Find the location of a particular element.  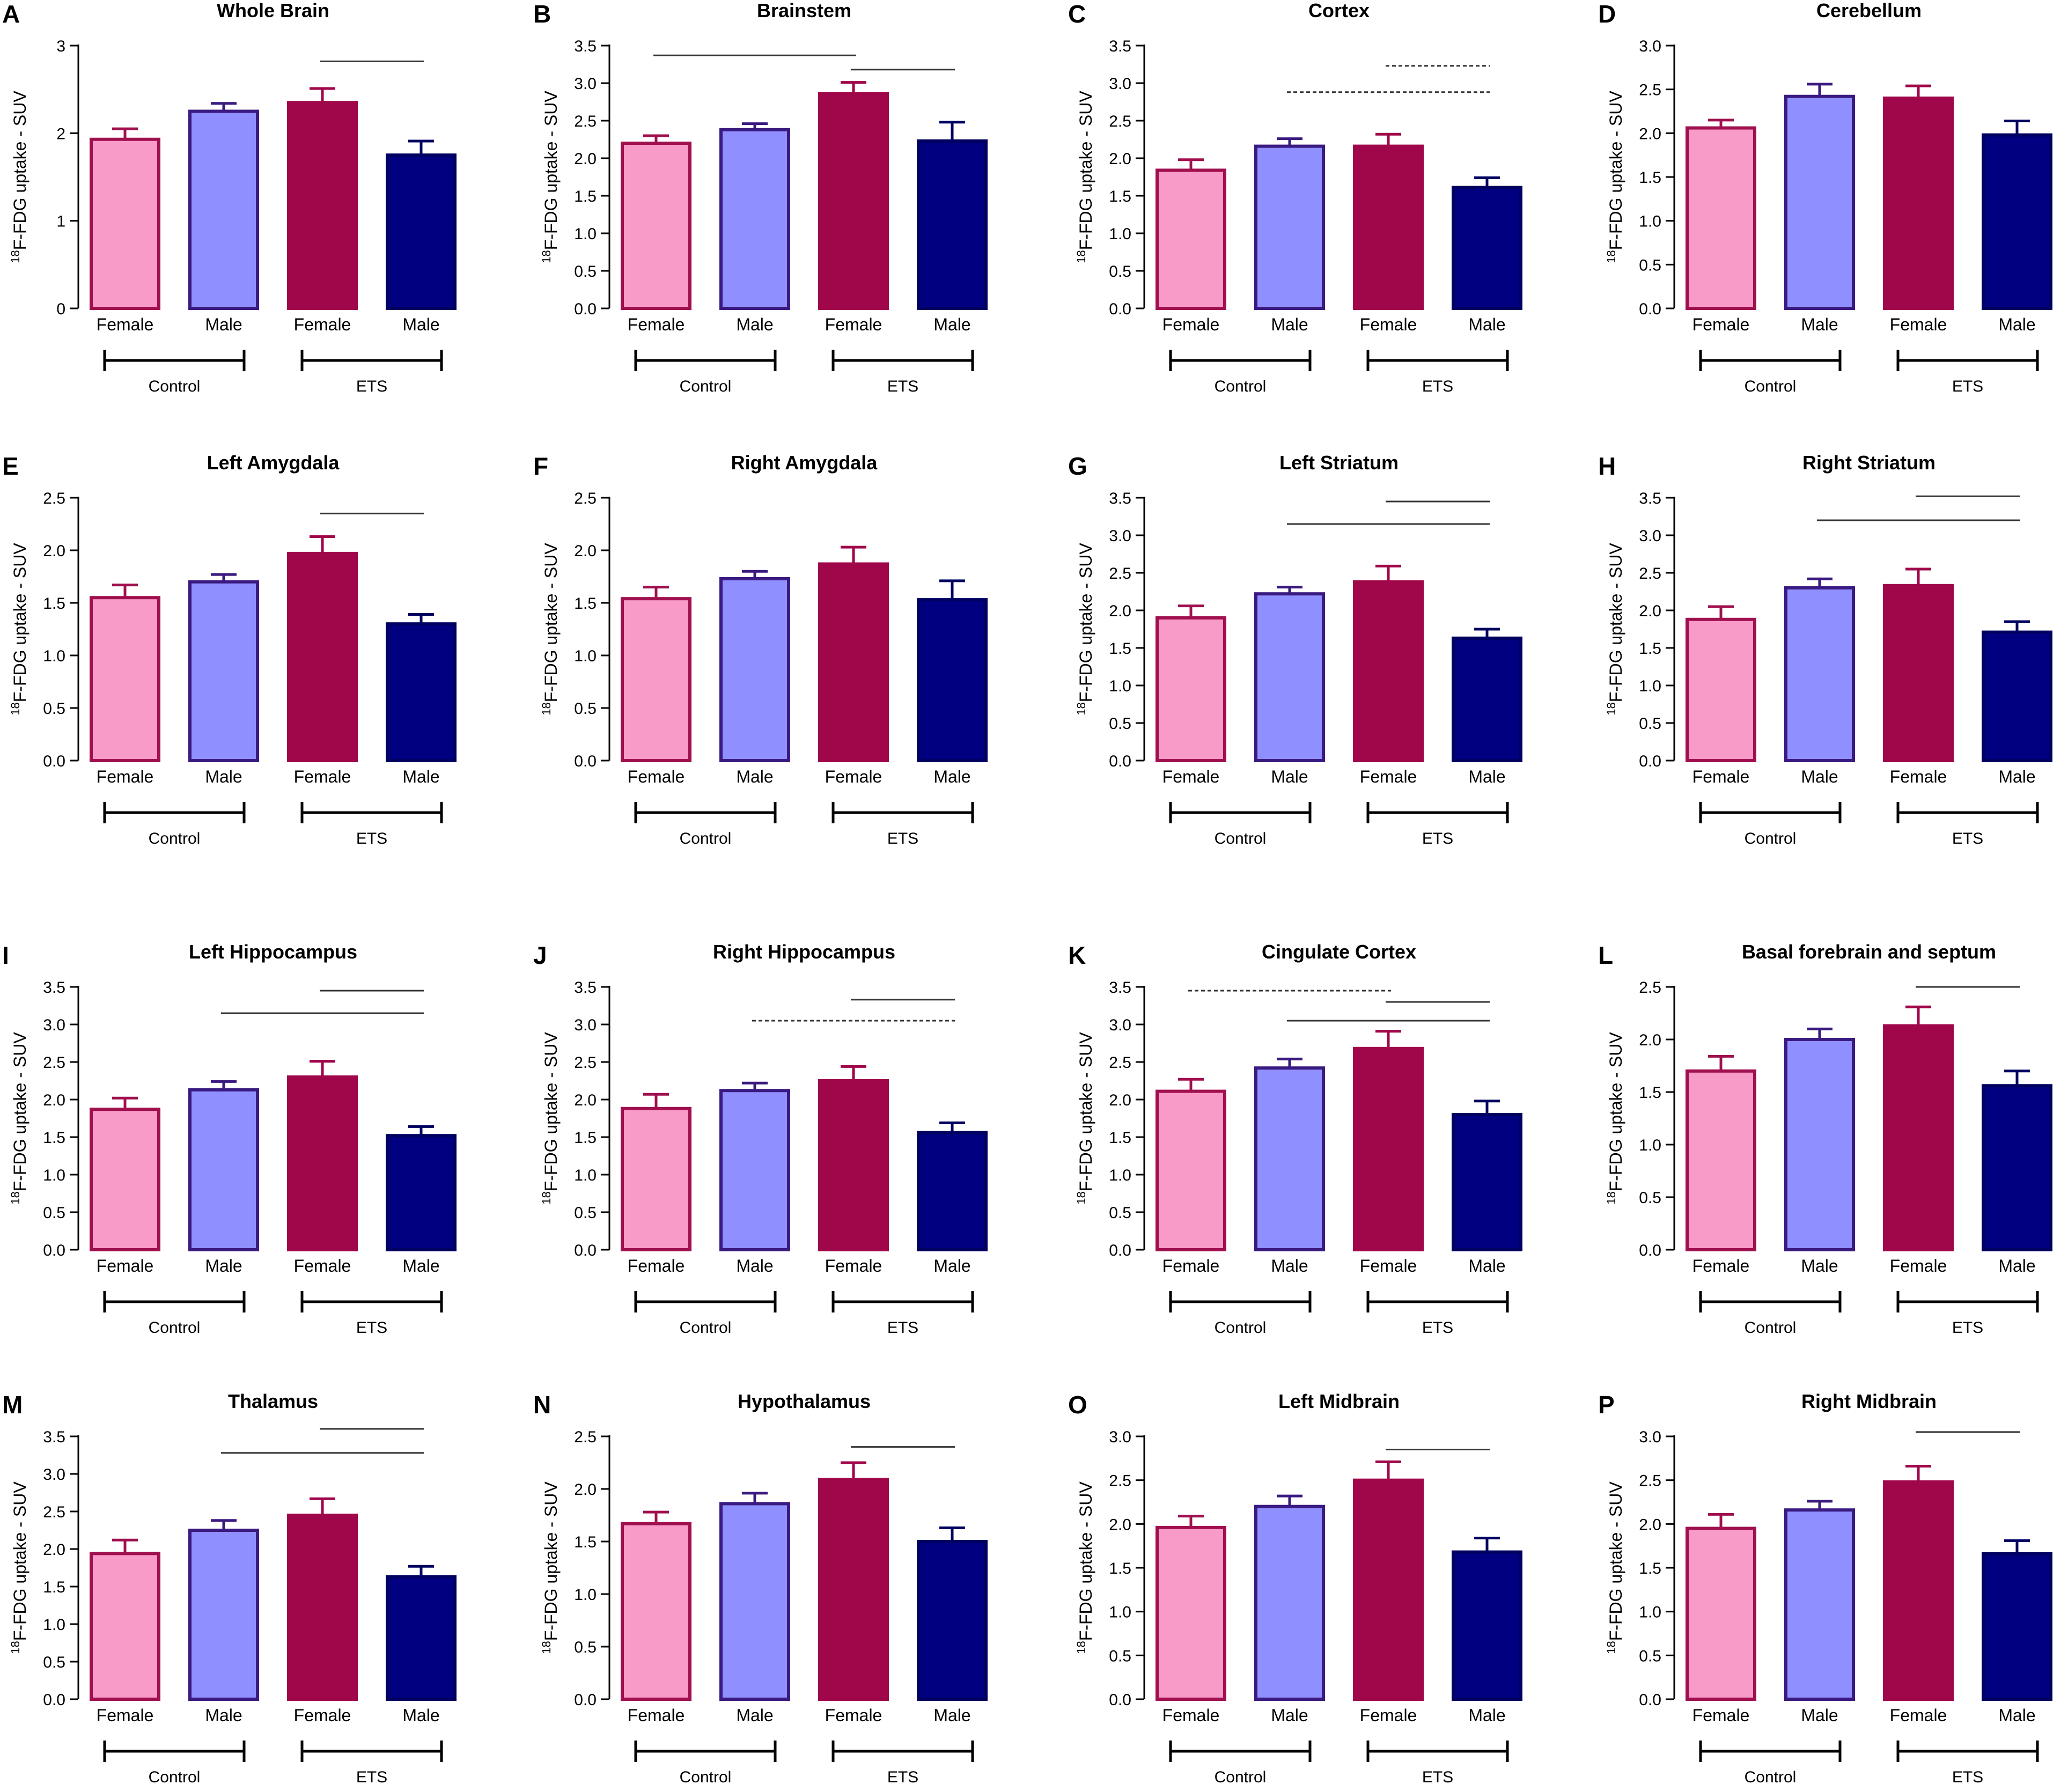

panel-letter: K is located at coordinates (1077, 955).